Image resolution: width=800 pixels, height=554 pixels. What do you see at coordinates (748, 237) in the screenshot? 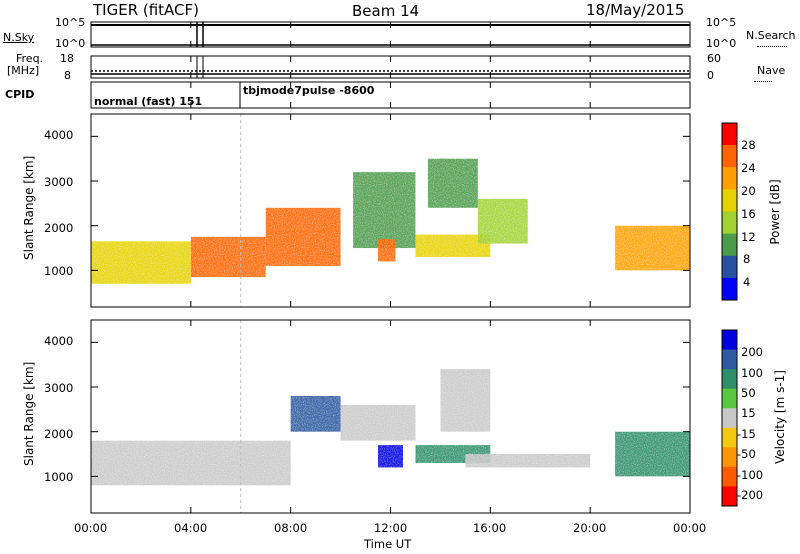
I see `power-cbar-tick-12: 12` at bounding box center [748, 237].